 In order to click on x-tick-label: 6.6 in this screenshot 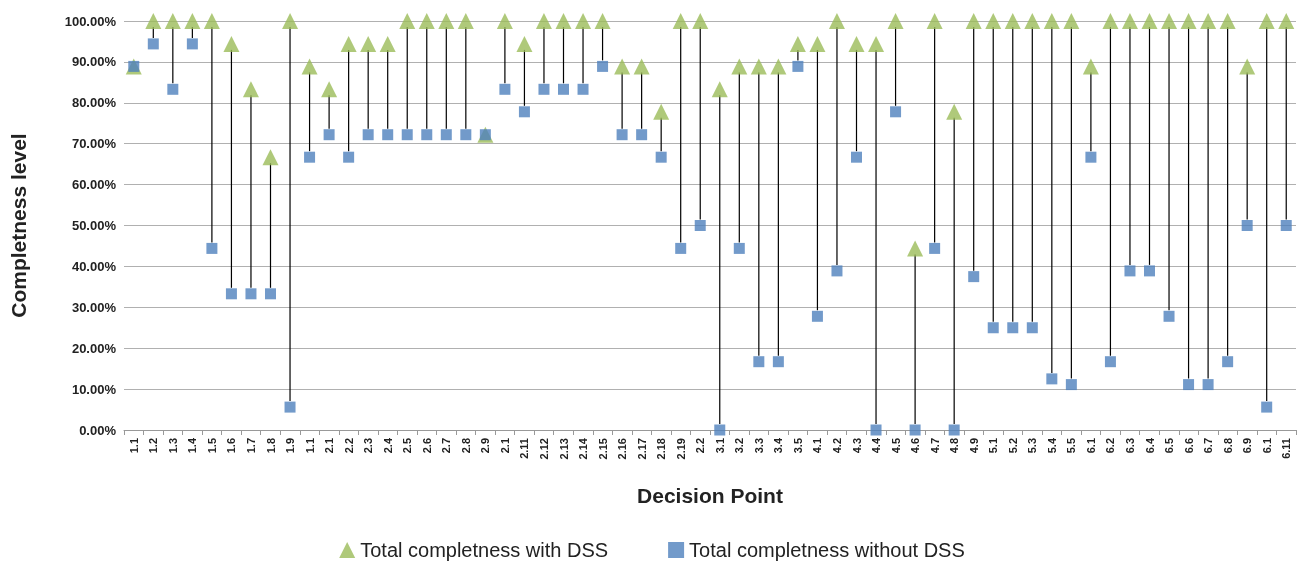, I will do `click(1188, 446)`.